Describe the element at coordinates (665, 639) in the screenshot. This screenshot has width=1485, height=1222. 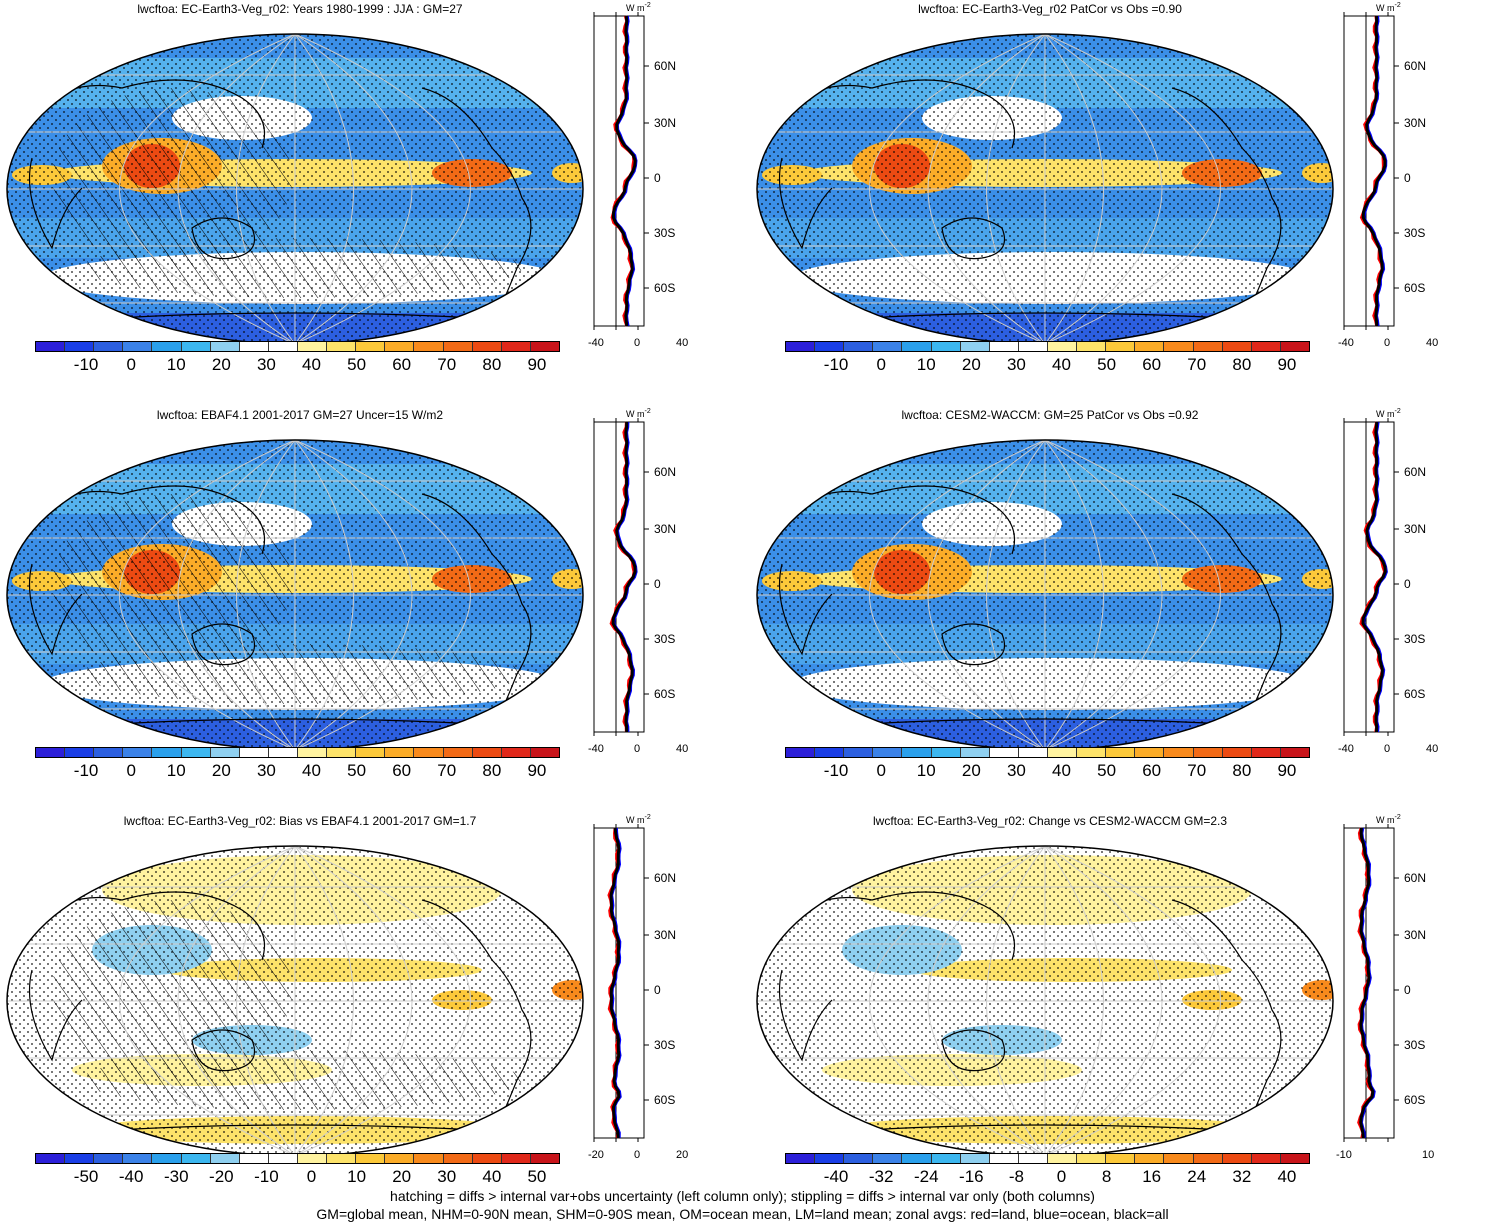
I see `zonal-lat-label: 30S` at that location.